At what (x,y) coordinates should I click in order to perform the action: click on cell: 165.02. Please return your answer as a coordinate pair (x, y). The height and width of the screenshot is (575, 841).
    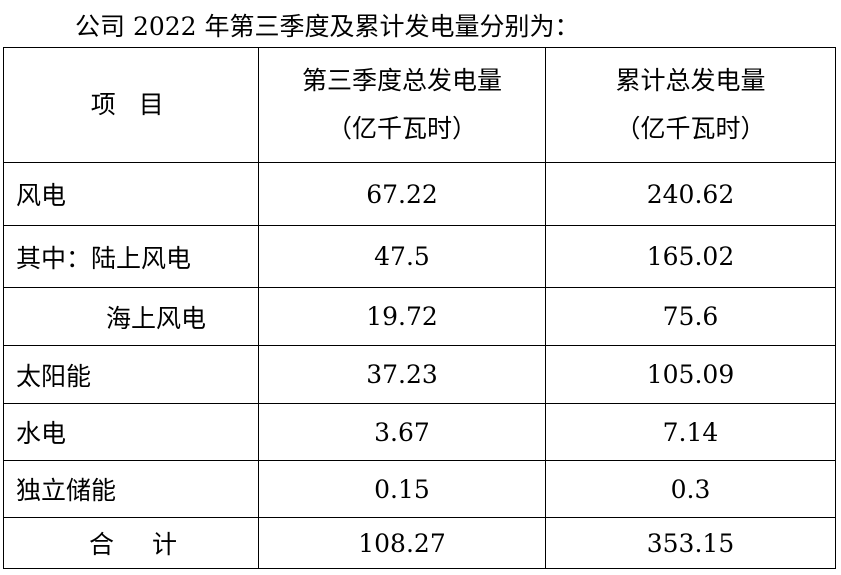
    Looking at the image, I should click on (690, 256).